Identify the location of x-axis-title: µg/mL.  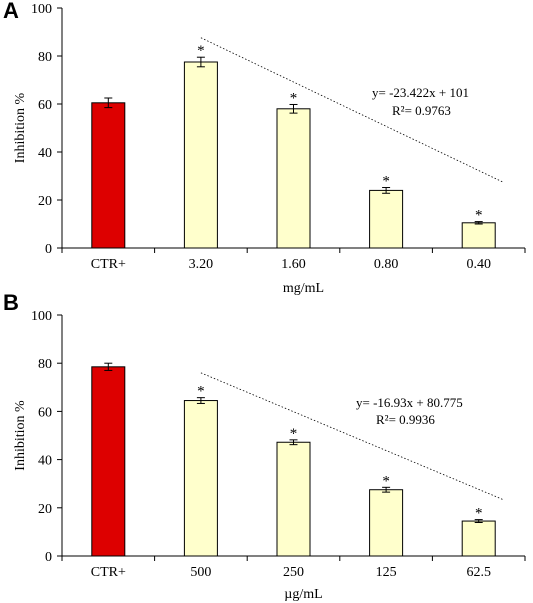
(303, 594).